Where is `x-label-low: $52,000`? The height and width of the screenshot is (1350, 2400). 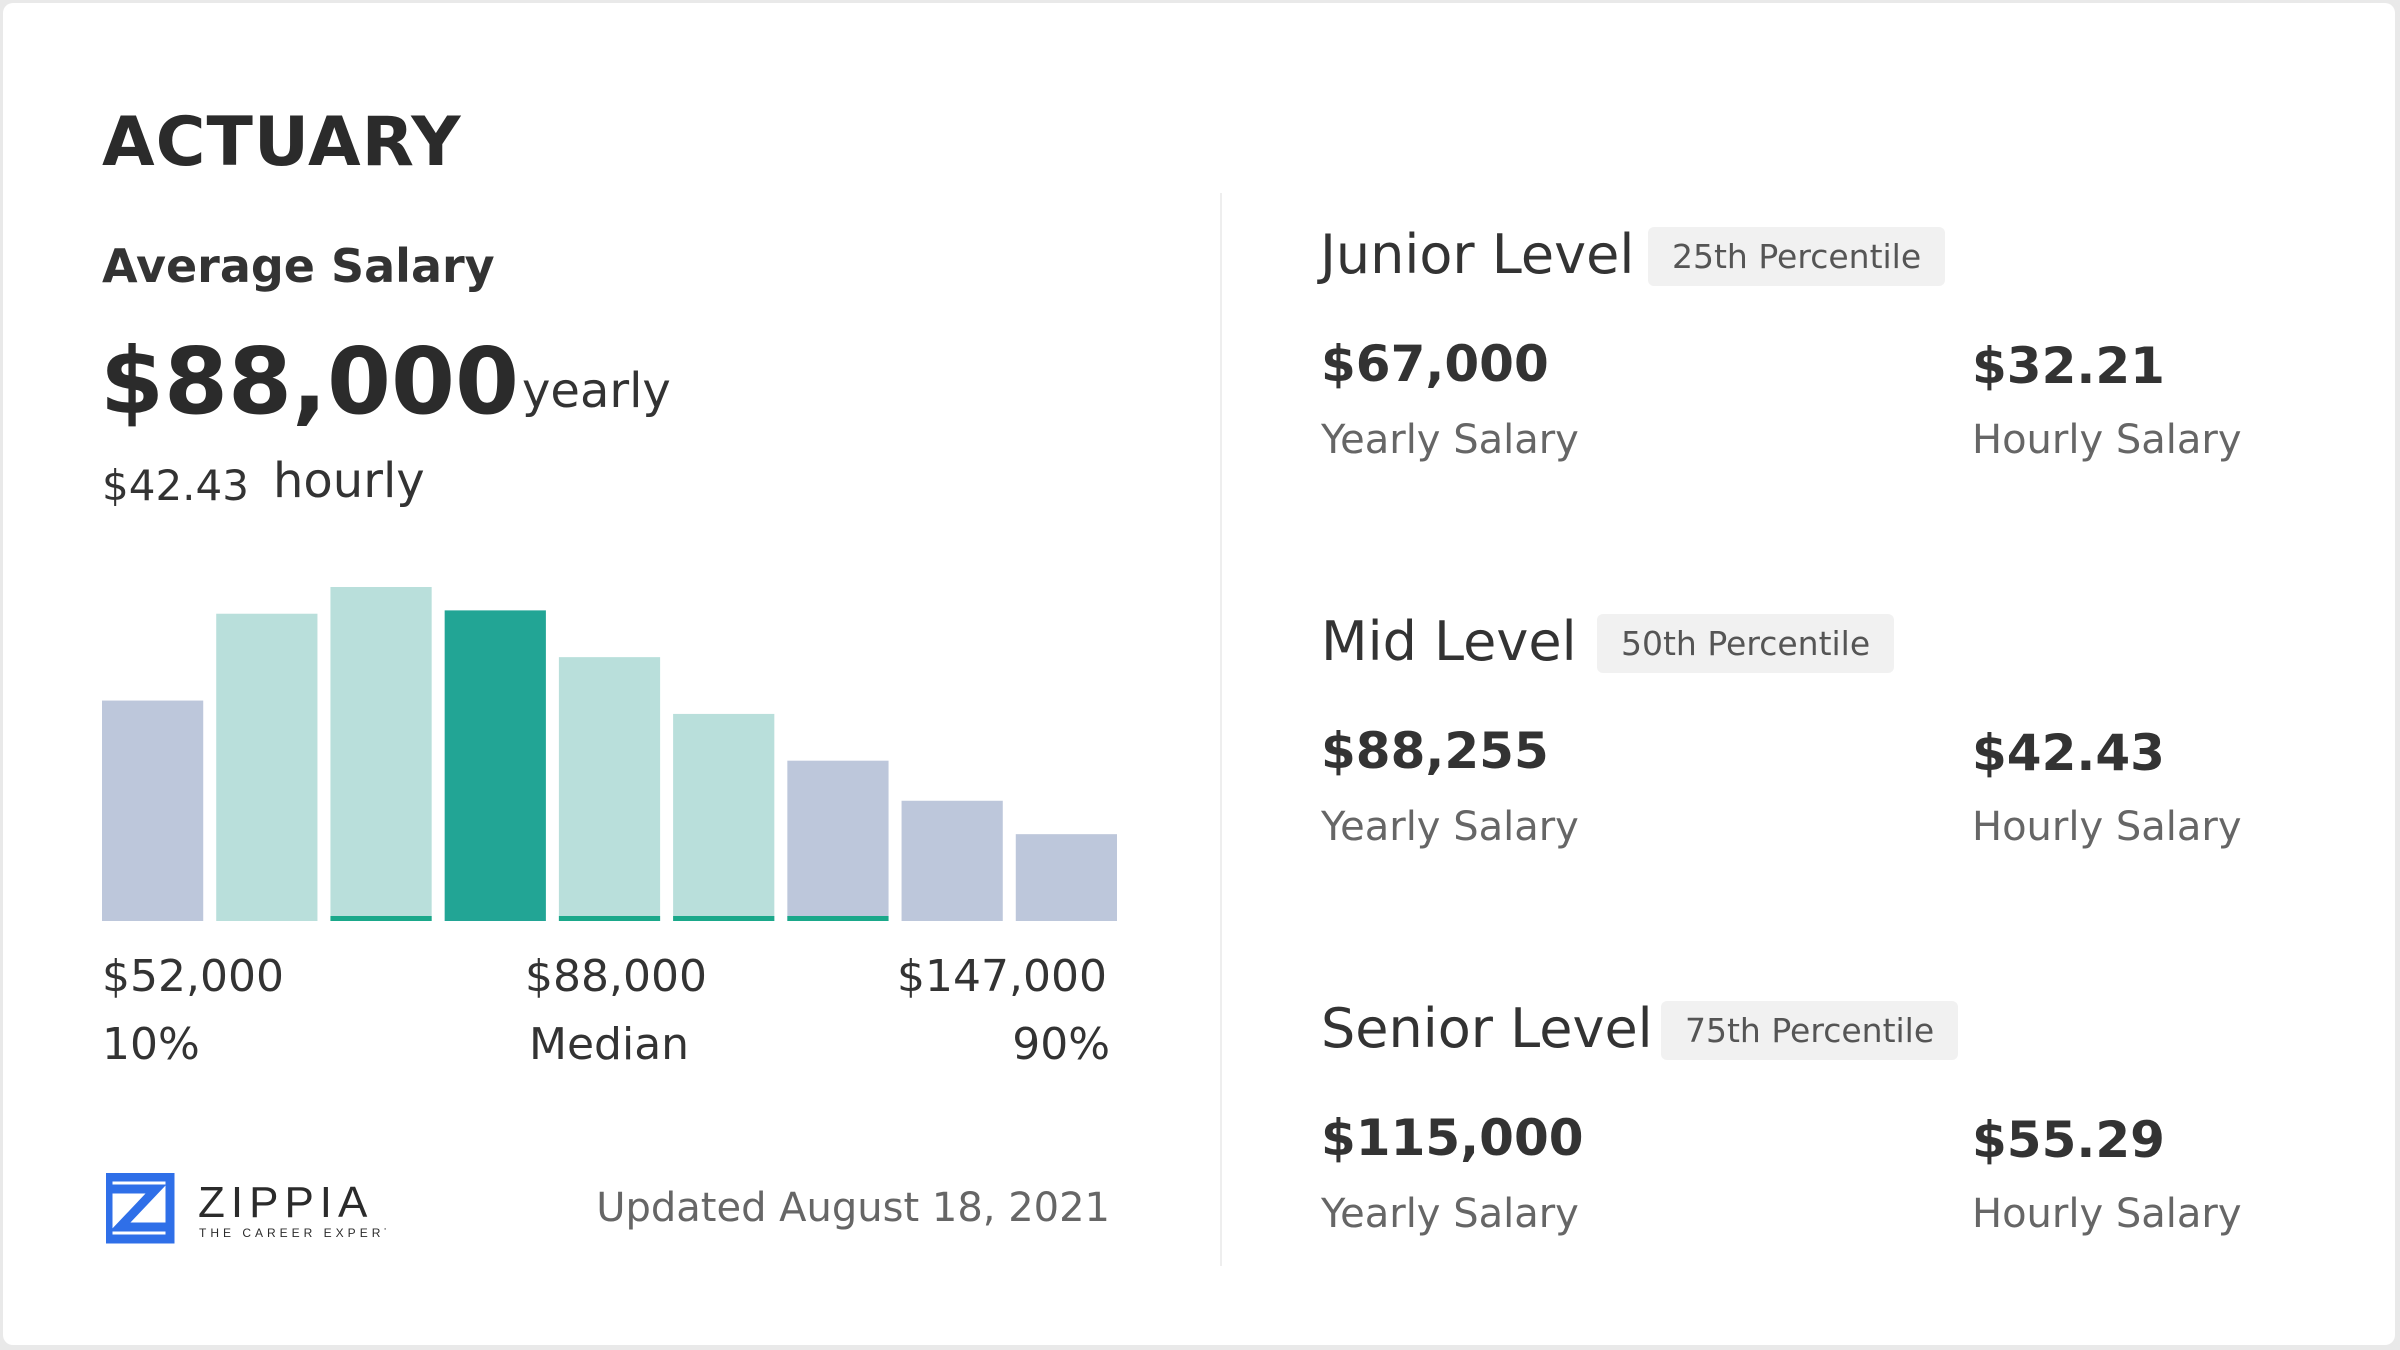
x-label-low: $52,000 is located at coordinates (193, 976).